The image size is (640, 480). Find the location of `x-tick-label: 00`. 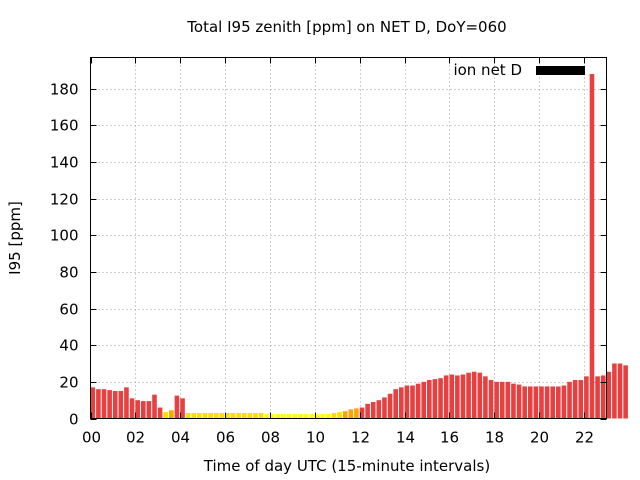

x-tick-label: 00 is located at coordinates (91, 438).